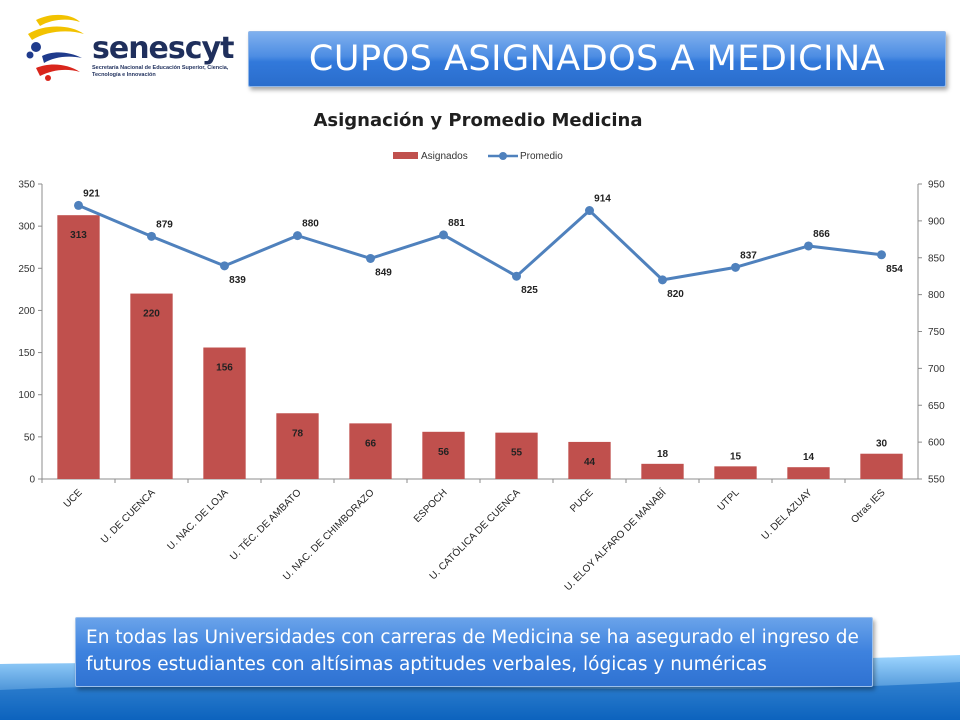 The image size is (960, 720). What do you see at coordinates (503, 156) in the screenshot?
I see `legend-marker-promedio` at bounding box center [503, 156].